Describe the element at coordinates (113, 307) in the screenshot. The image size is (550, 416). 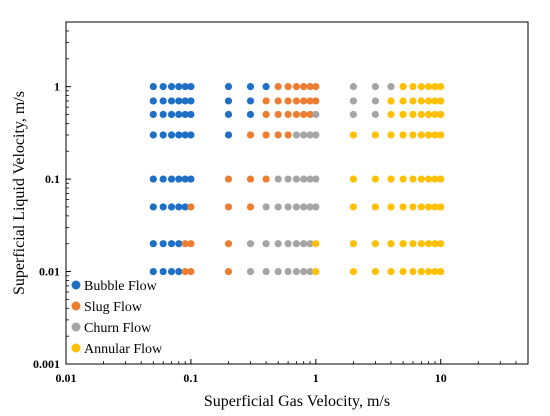
I see `legend-label: Slug Flow` at that location.